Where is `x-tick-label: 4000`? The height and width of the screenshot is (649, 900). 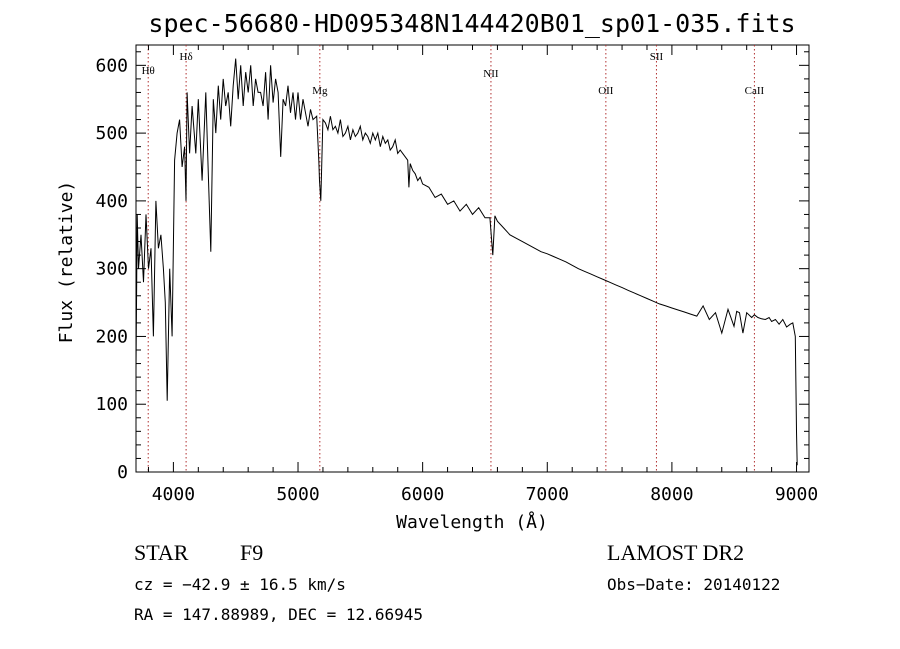
x-tick-label: 4000 is located at coordinates (173, 494).